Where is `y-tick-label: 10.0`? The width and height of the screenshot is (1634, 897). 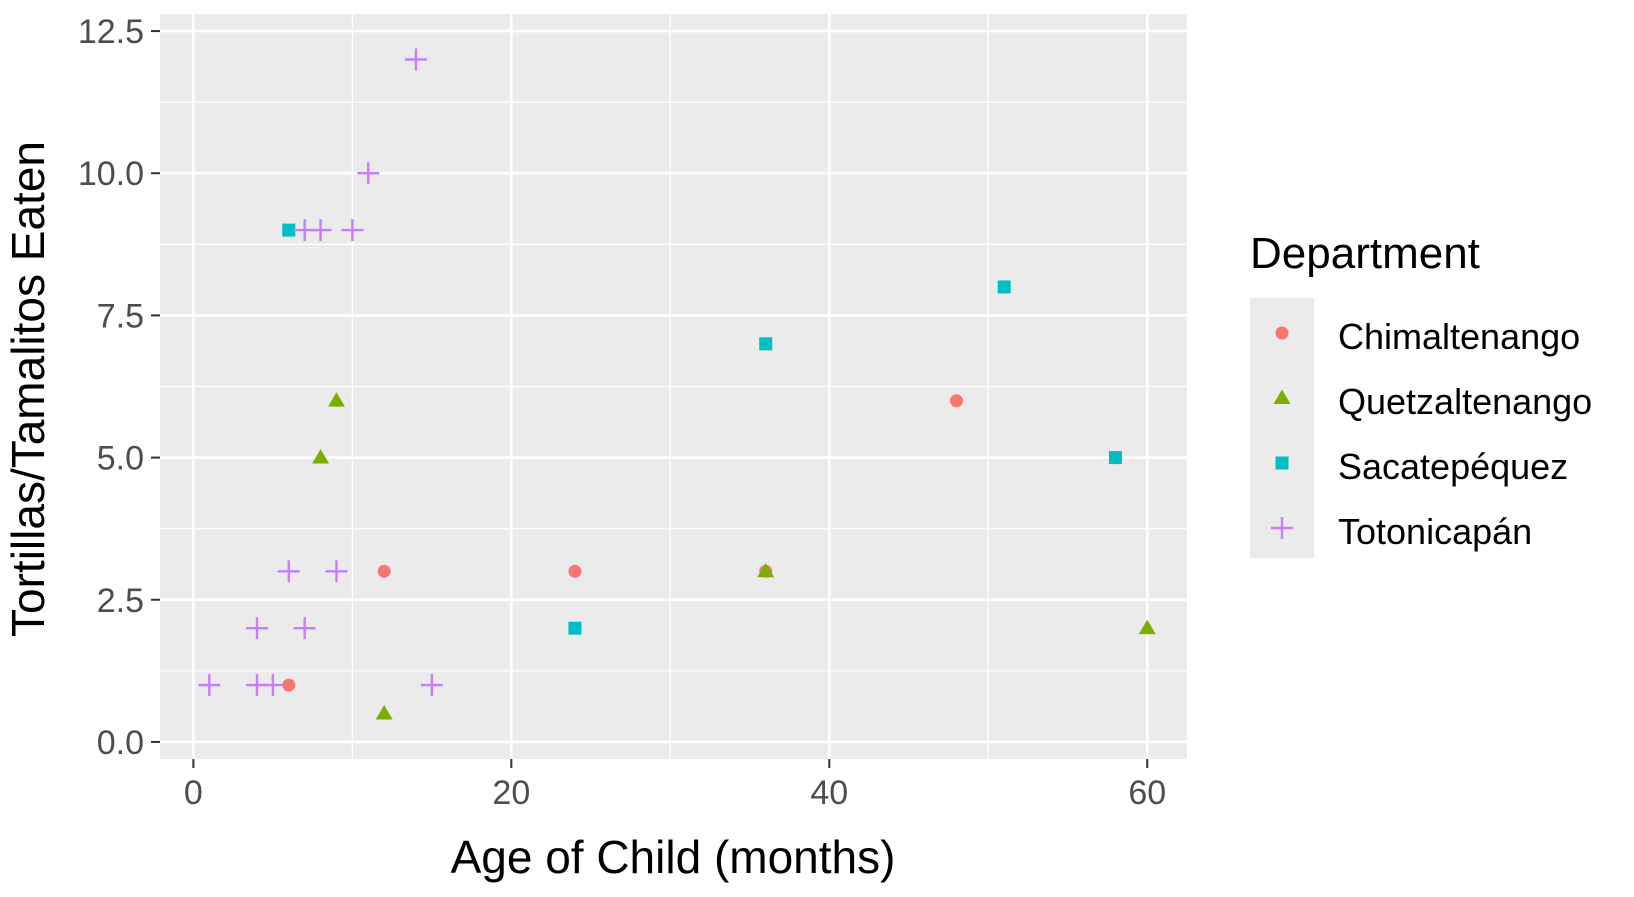
y-tick-label: 10.0 is located at coordinates (111, 174).